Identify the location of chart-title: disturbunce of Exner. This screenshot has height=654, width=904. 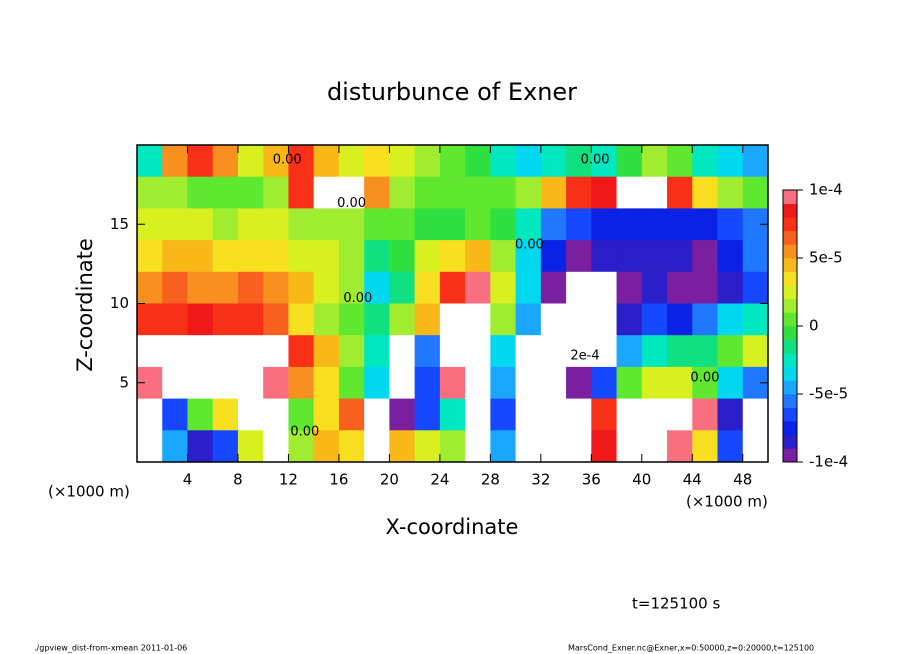
(452, 92).